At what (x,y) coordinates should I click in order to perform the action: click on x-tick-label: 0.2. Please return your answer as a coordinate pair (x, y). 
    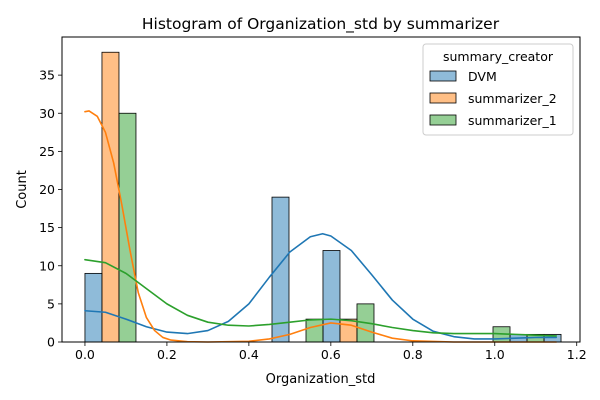
    Looking at the image, I should click on (167, 354).